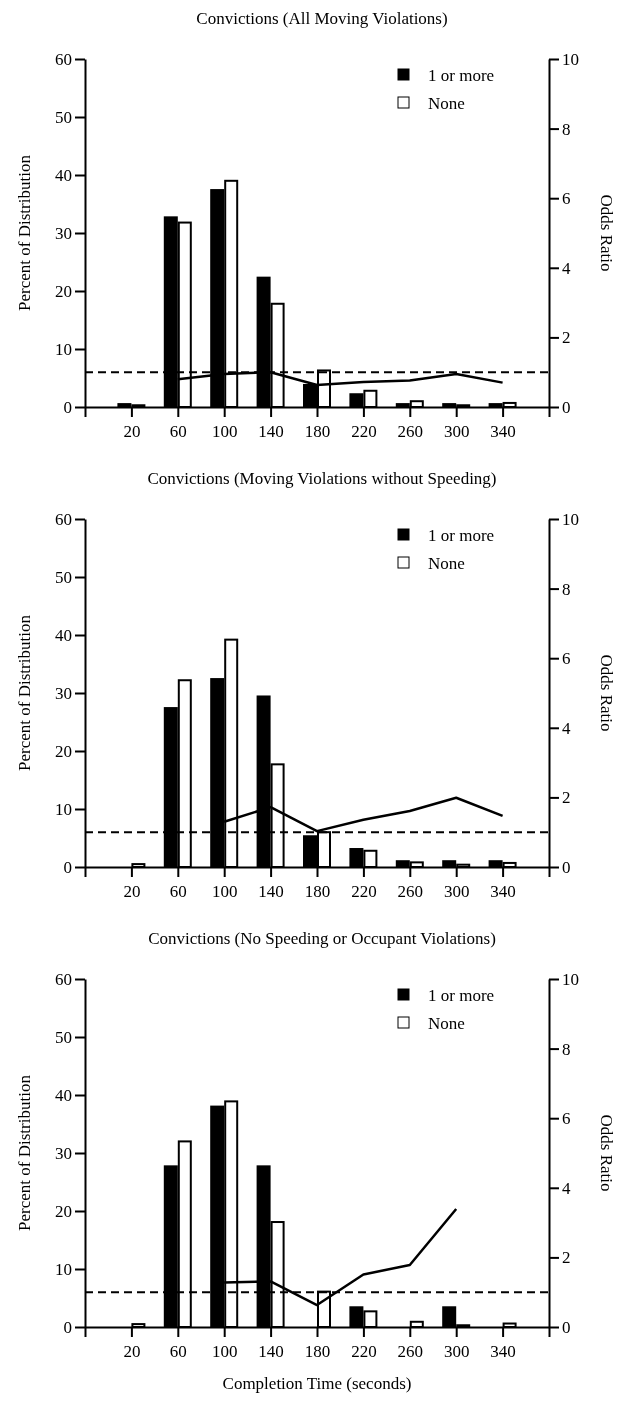 This screenshot has height=1405, width=626. I want to click on chart-title: Convictions (Moving Violations without Speeding), so click(322, 478).